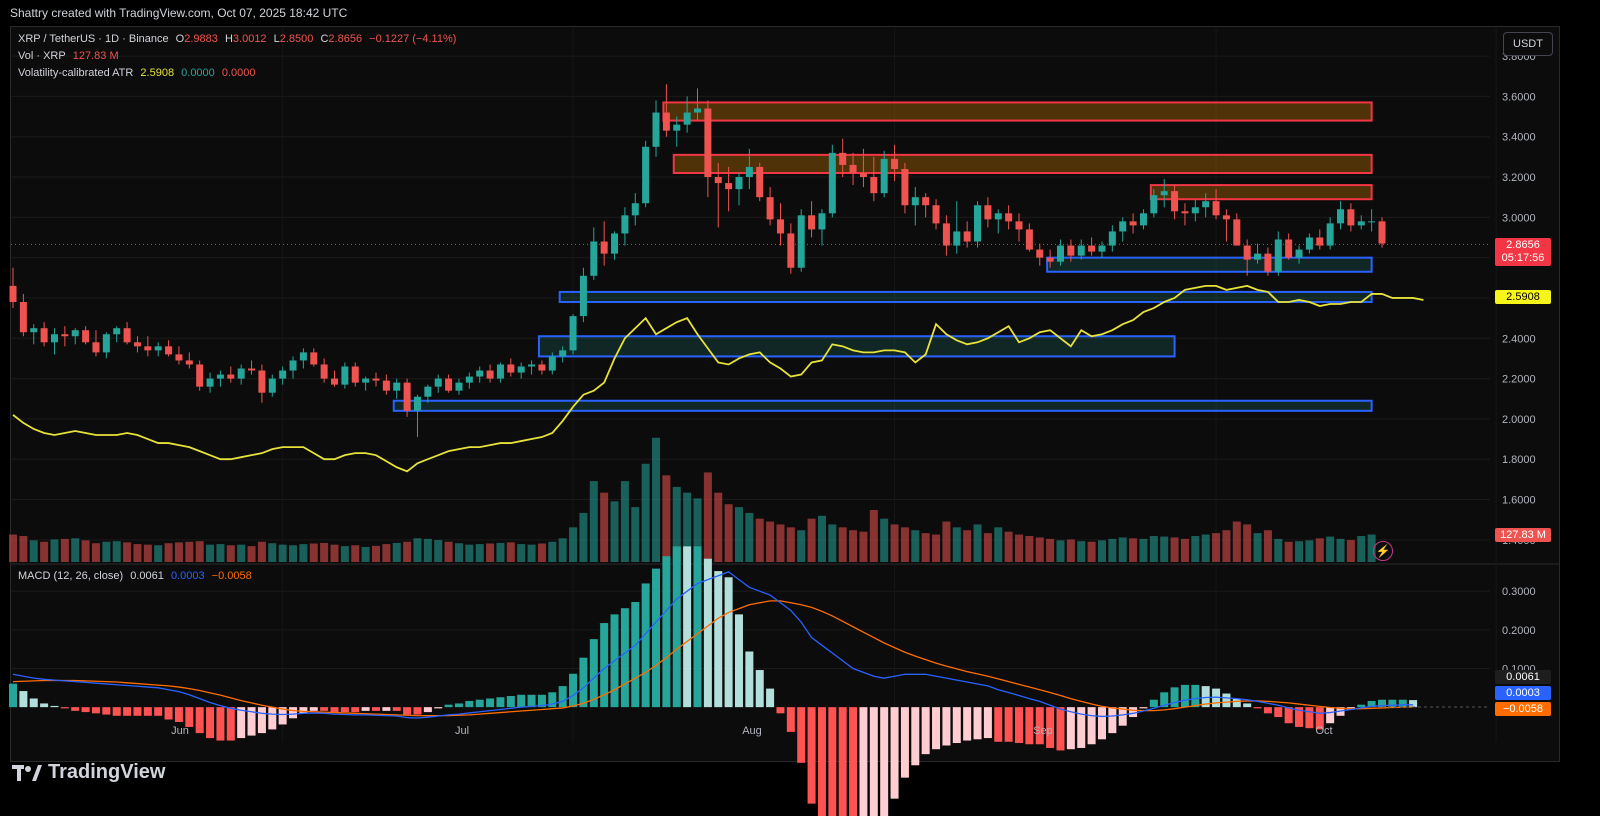 This screenshot has height=816, width=1600. I want to click on resistance-zone, so click(1017, 111).